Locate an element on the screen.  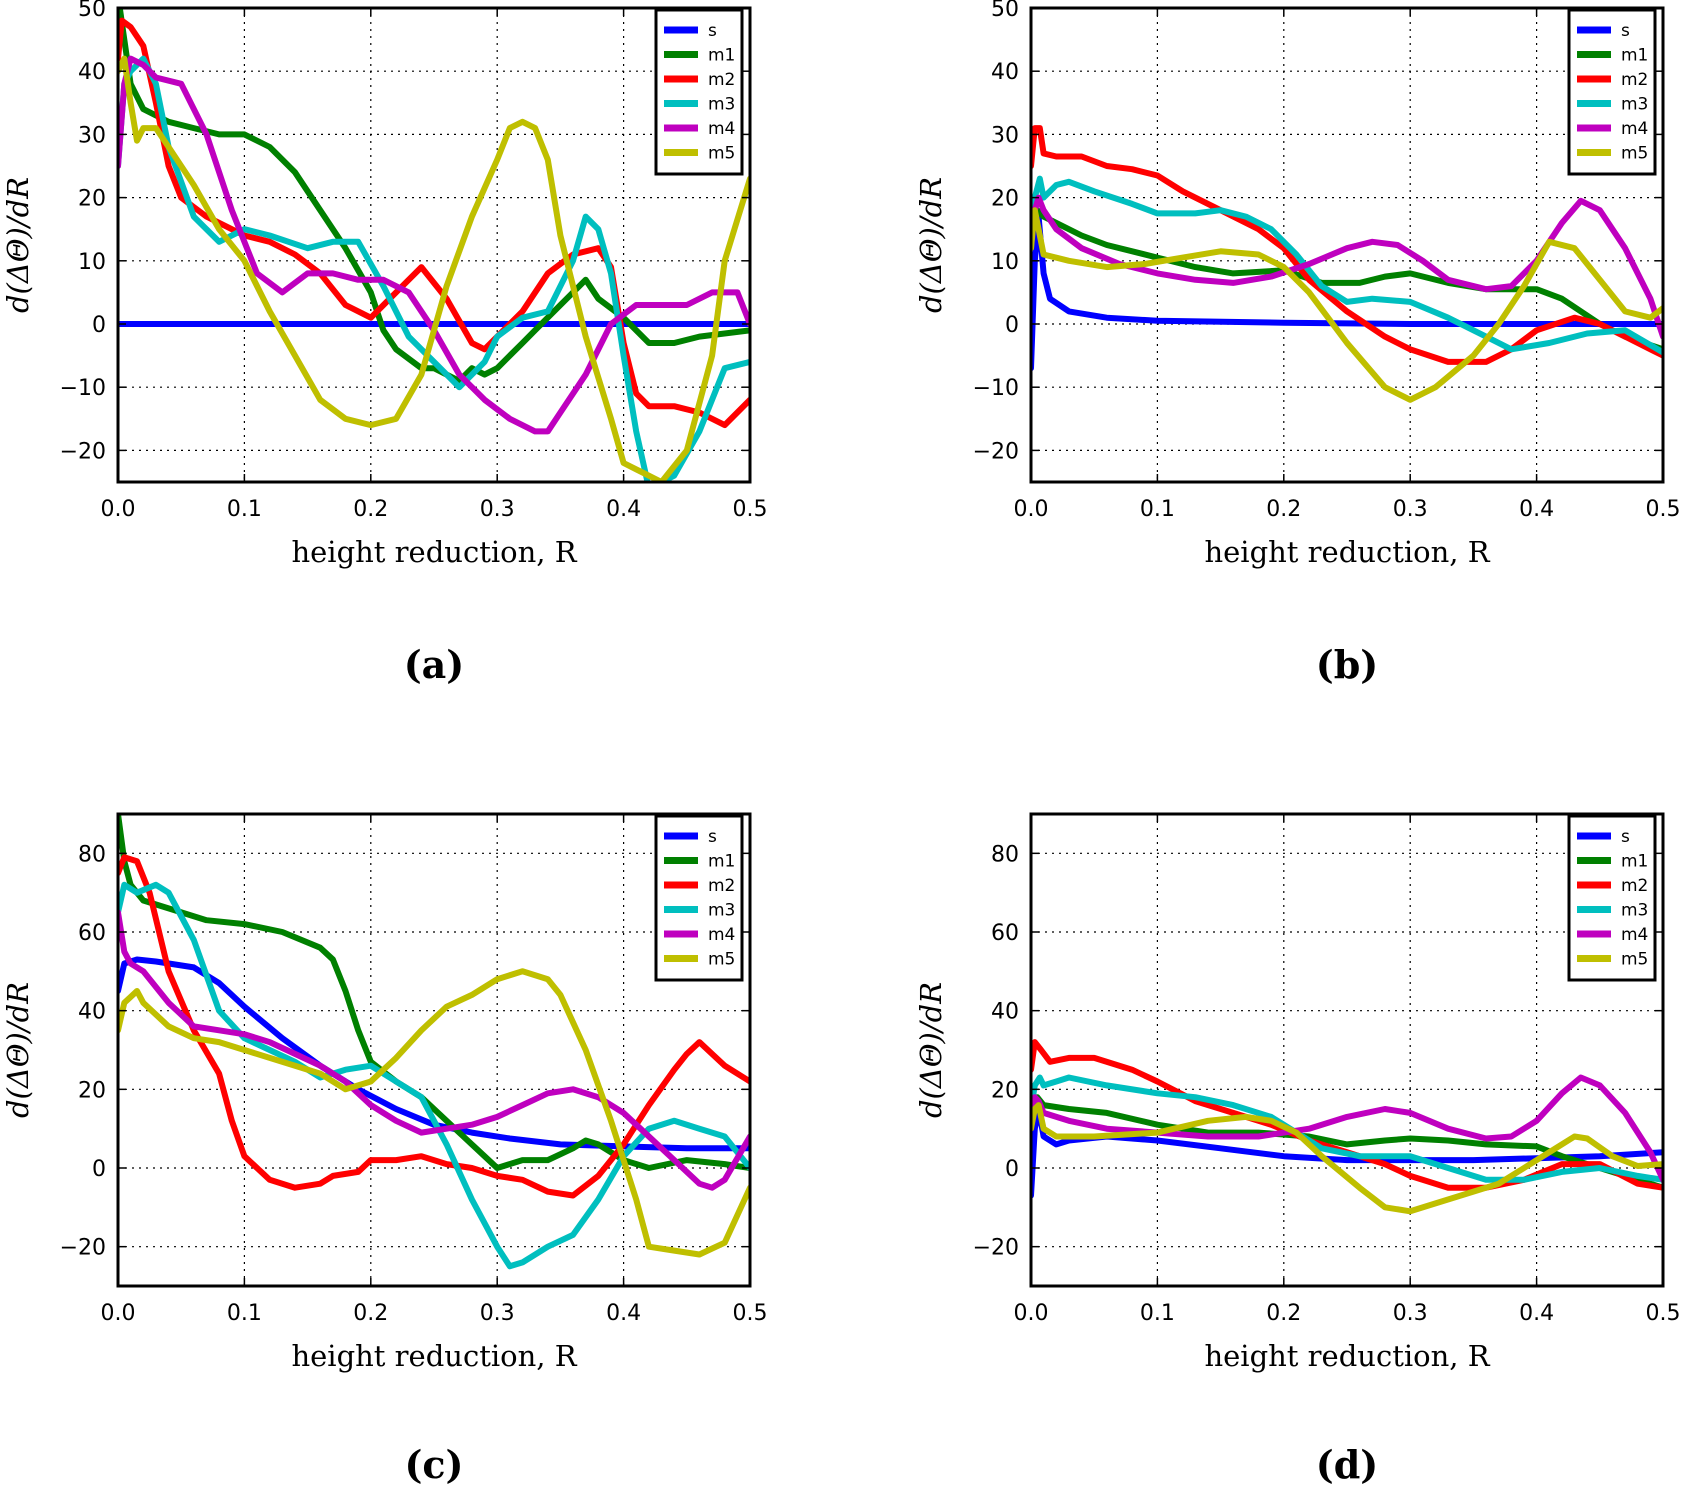
panel-label: (b) is located at coordinates (1347, 664).